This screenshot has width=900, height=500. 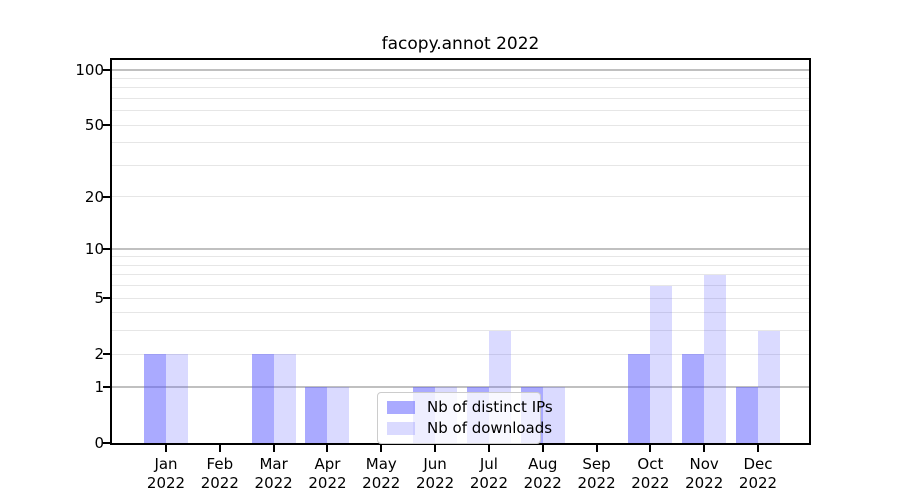 What do you see at coordinates (99, 298) in the screenshot?
I see `y-tick-label-5: 5` at bounding box center [99, 298].